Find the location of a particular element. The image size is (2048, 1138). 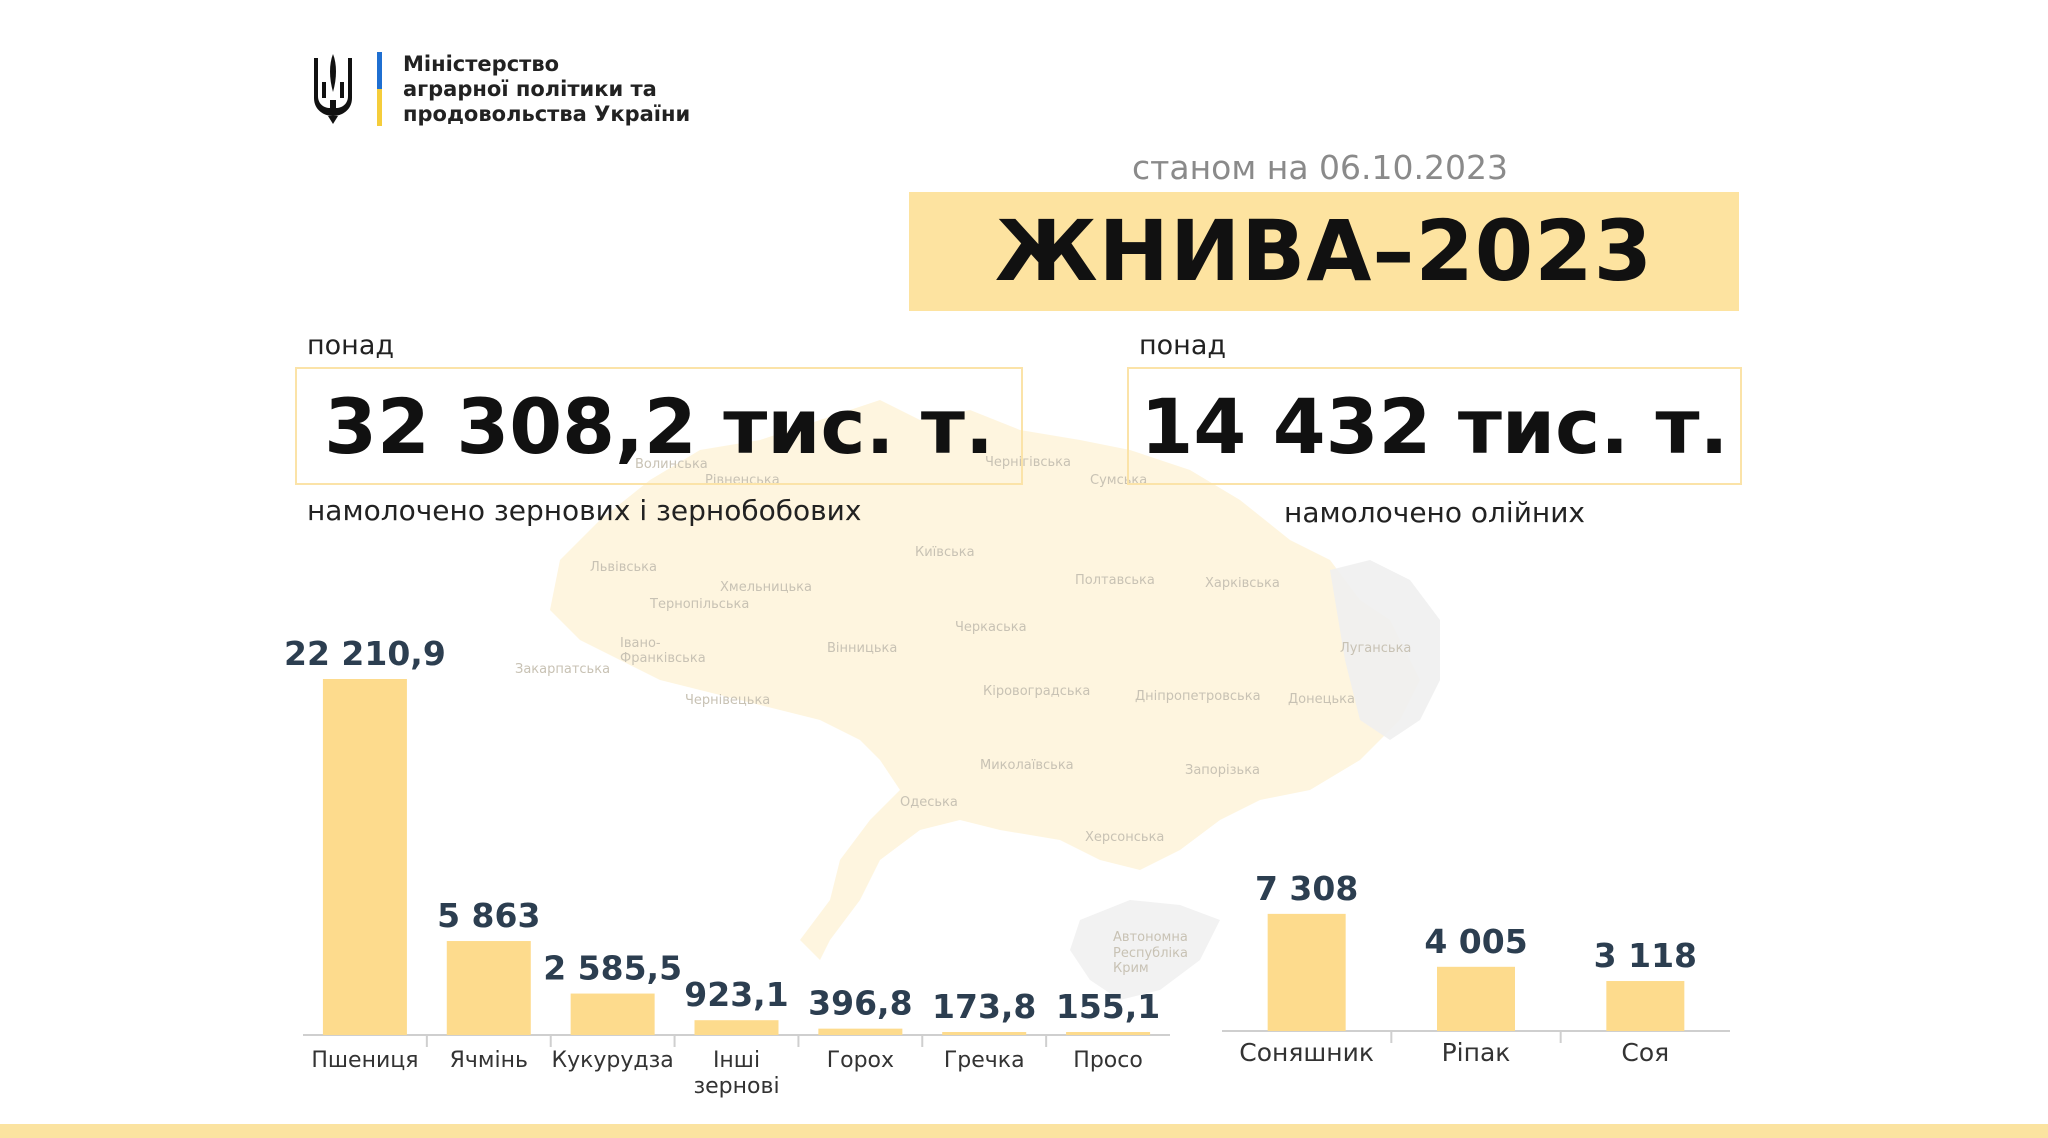

map-region-label: Харківська is located at coordinates (1242, 583).